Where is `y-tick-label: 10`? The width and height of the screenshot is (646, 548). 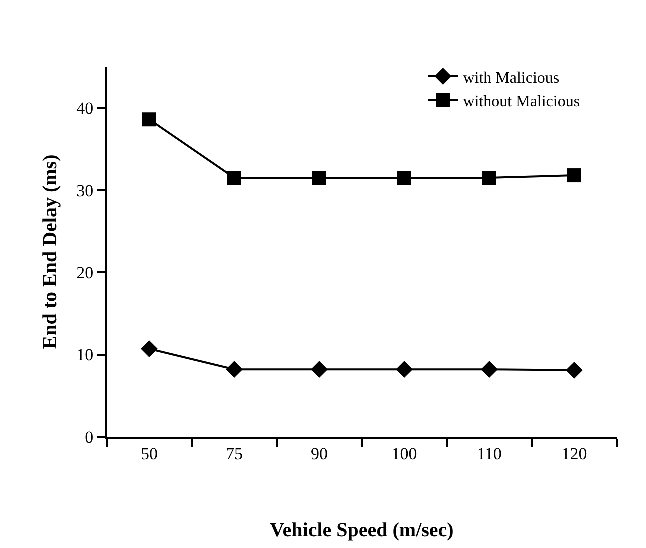 y-tick-label: 10 is located at coordinates (85, 355).